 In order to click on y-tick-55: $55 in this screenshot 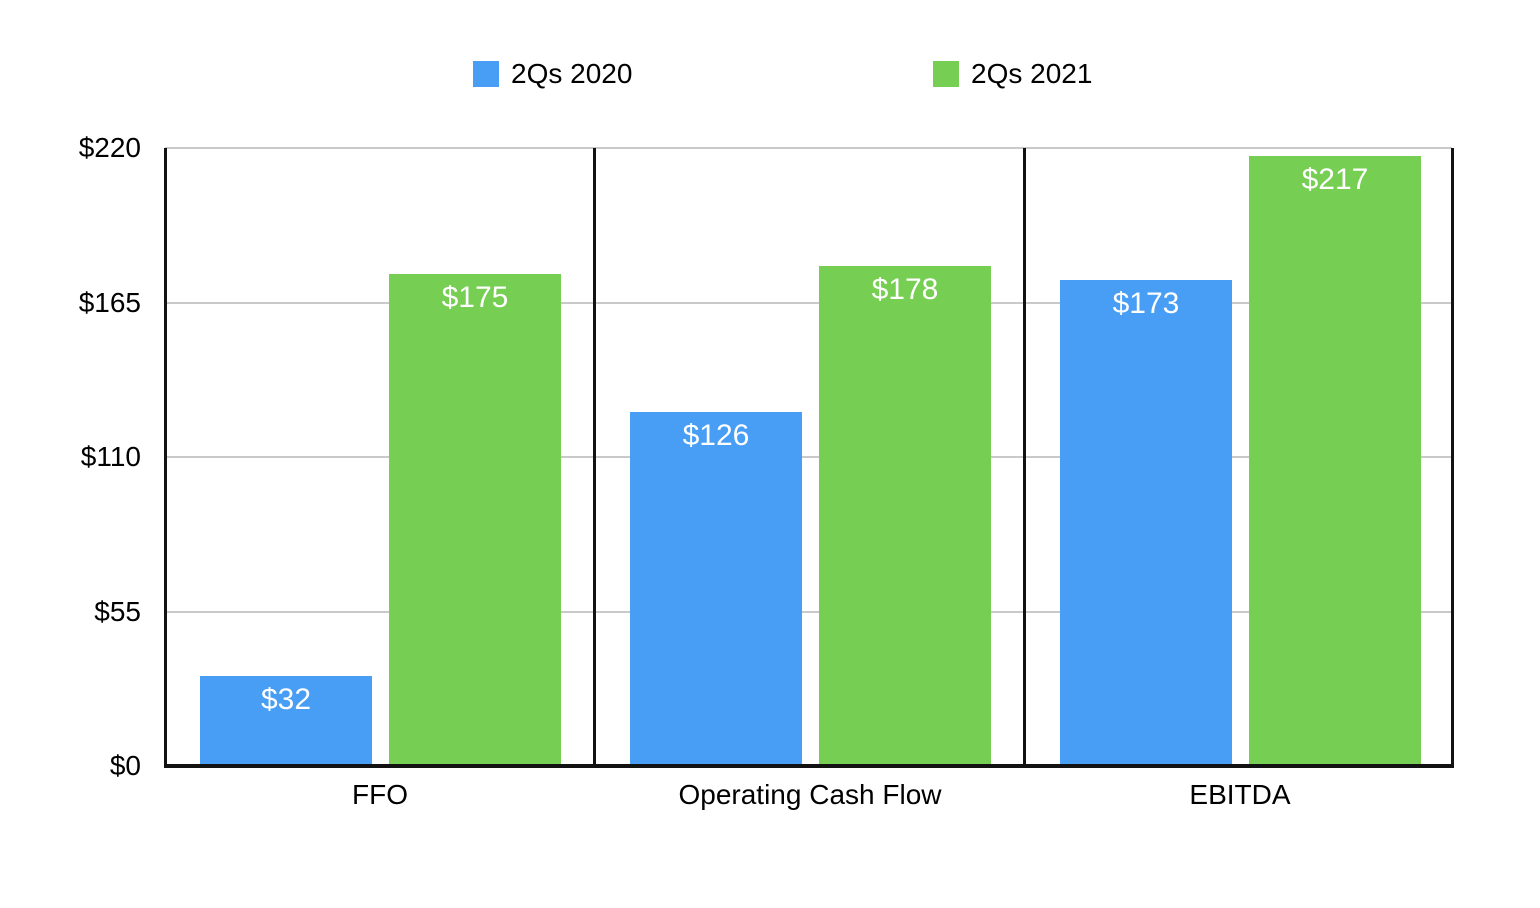, I will do `click(117, 611)`.